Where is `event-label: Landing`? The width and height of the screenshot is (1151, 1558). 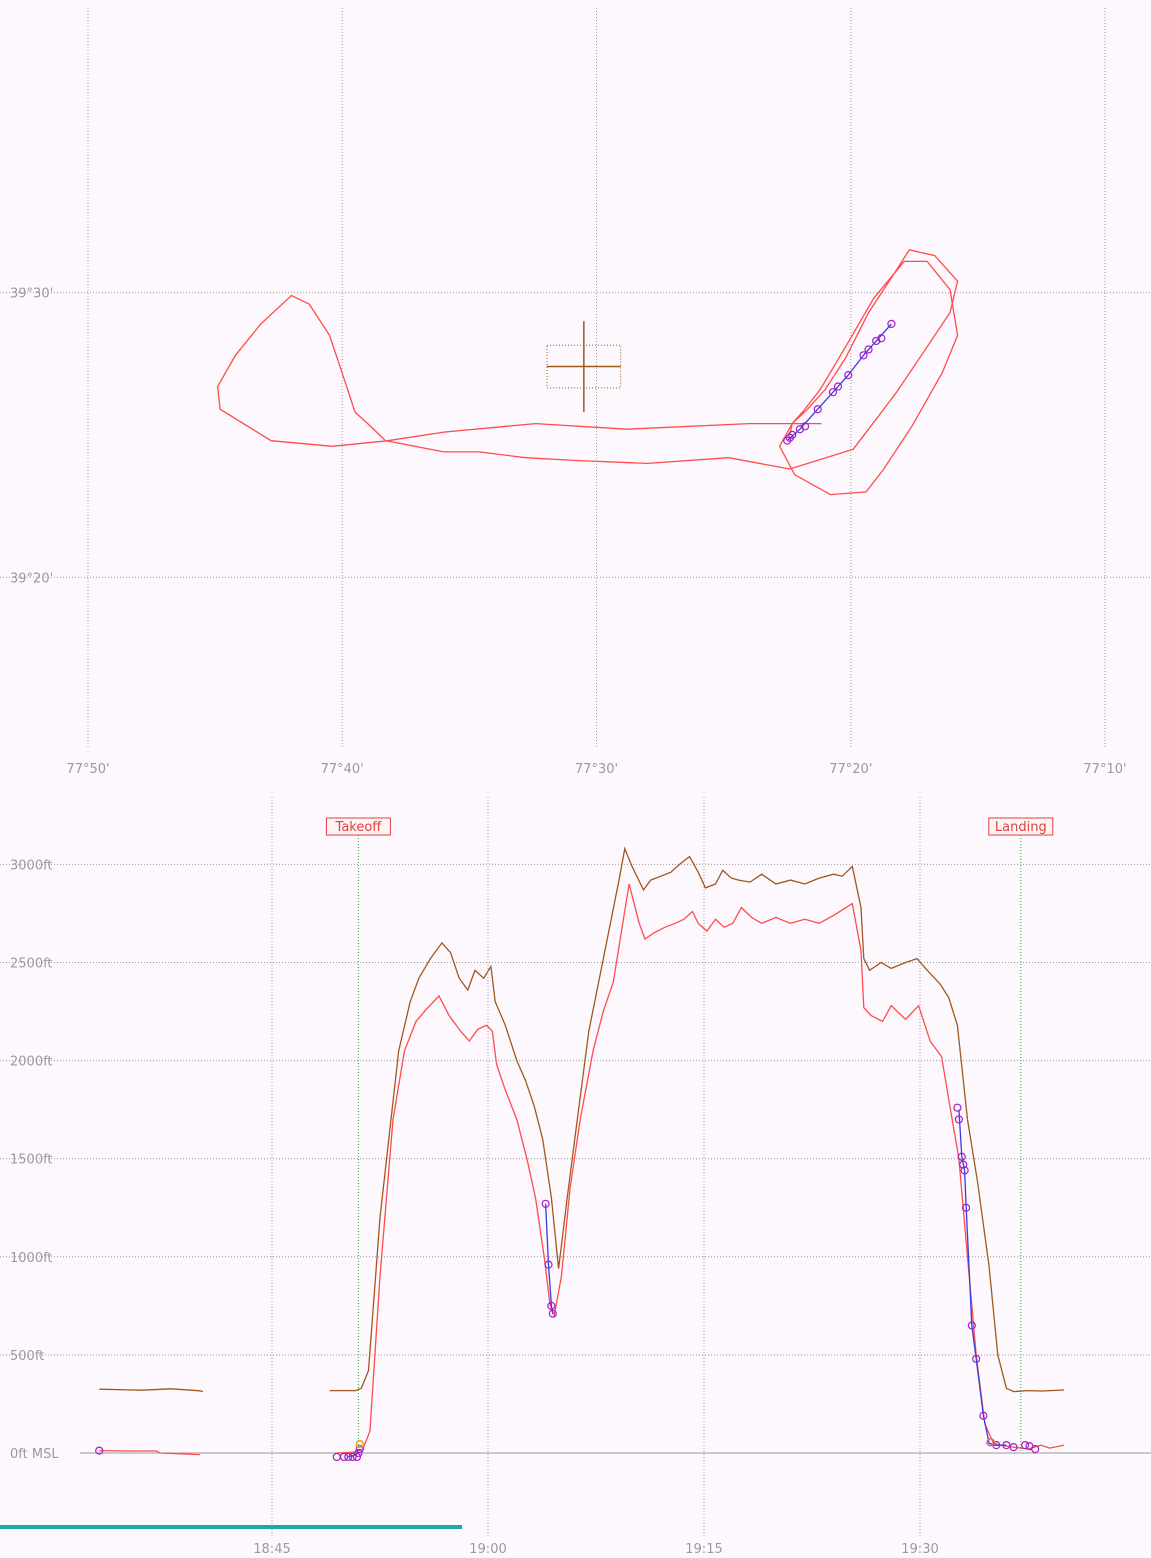
event-label: Landing is located at coordinates (1021, 827).